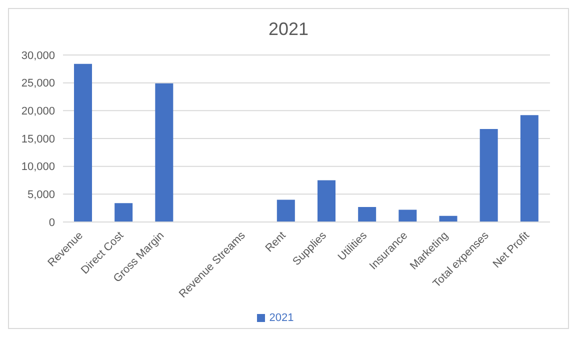 Image resolution: width=577 pixels, height=337 pixels. What do you see at coordinates (51, 222) in the screenshot?
I see `y-tick-label: 0` at bounding box center [51, 222].